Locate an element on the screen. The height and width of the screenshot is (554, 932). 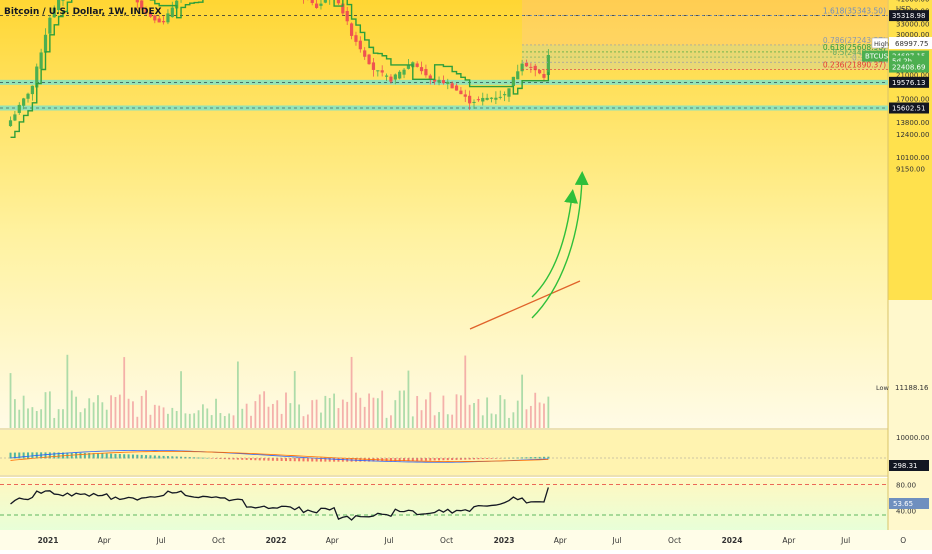
price-badge-text: 35318.98 is located at coordinates (908, 16).